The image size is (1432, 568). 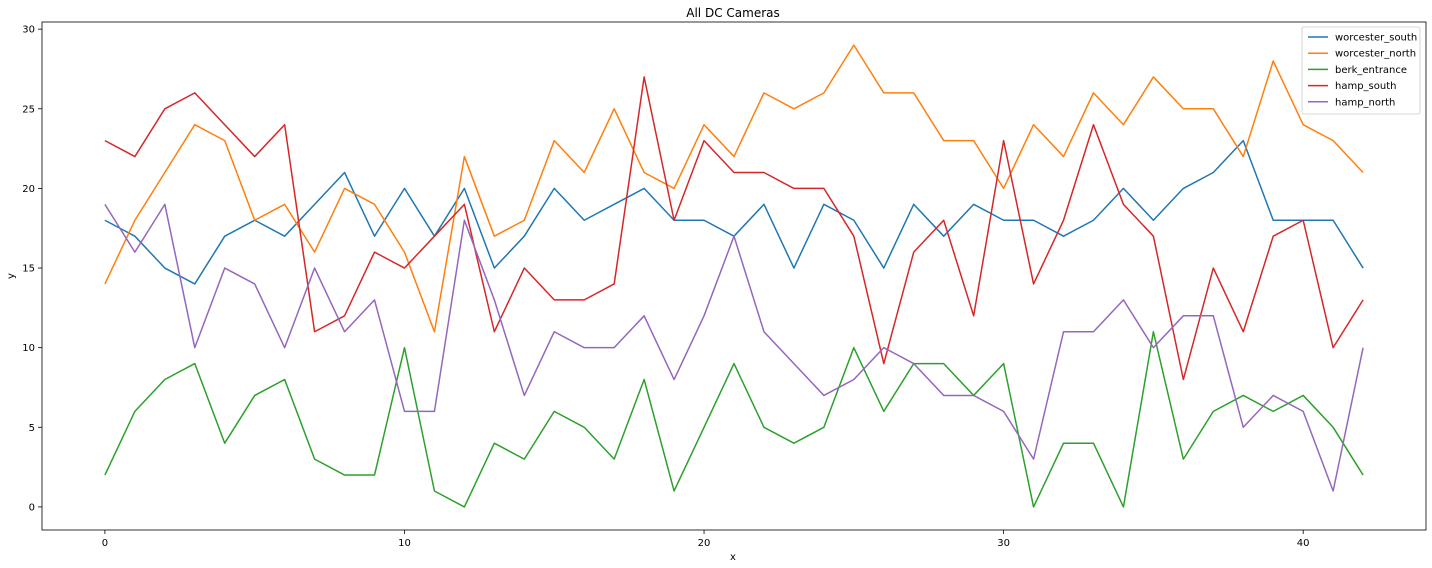 I want to click on x-tick-label: 40, so click(x=1303, y=543).